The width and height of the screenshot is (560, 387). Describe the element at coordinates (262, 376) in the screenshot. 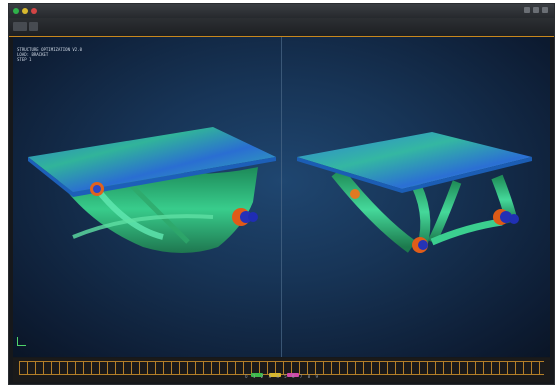

I see `timeline-label: 2` at that location.